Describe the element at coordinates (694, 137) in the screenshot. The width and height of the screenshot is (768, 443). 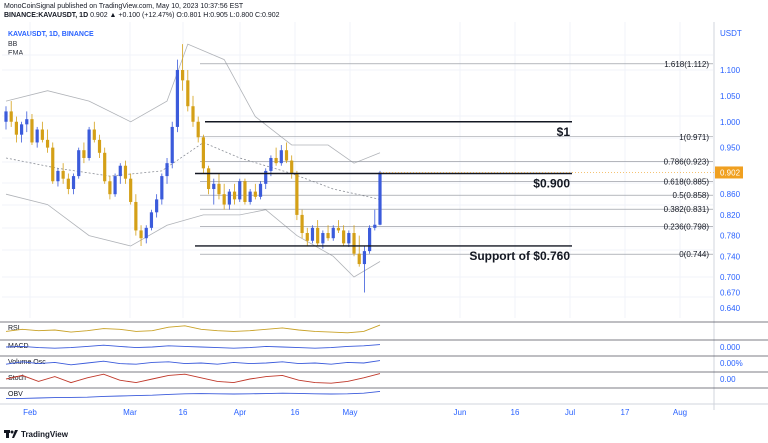
I see `fib-level-label: 1(0.971)` at that location.